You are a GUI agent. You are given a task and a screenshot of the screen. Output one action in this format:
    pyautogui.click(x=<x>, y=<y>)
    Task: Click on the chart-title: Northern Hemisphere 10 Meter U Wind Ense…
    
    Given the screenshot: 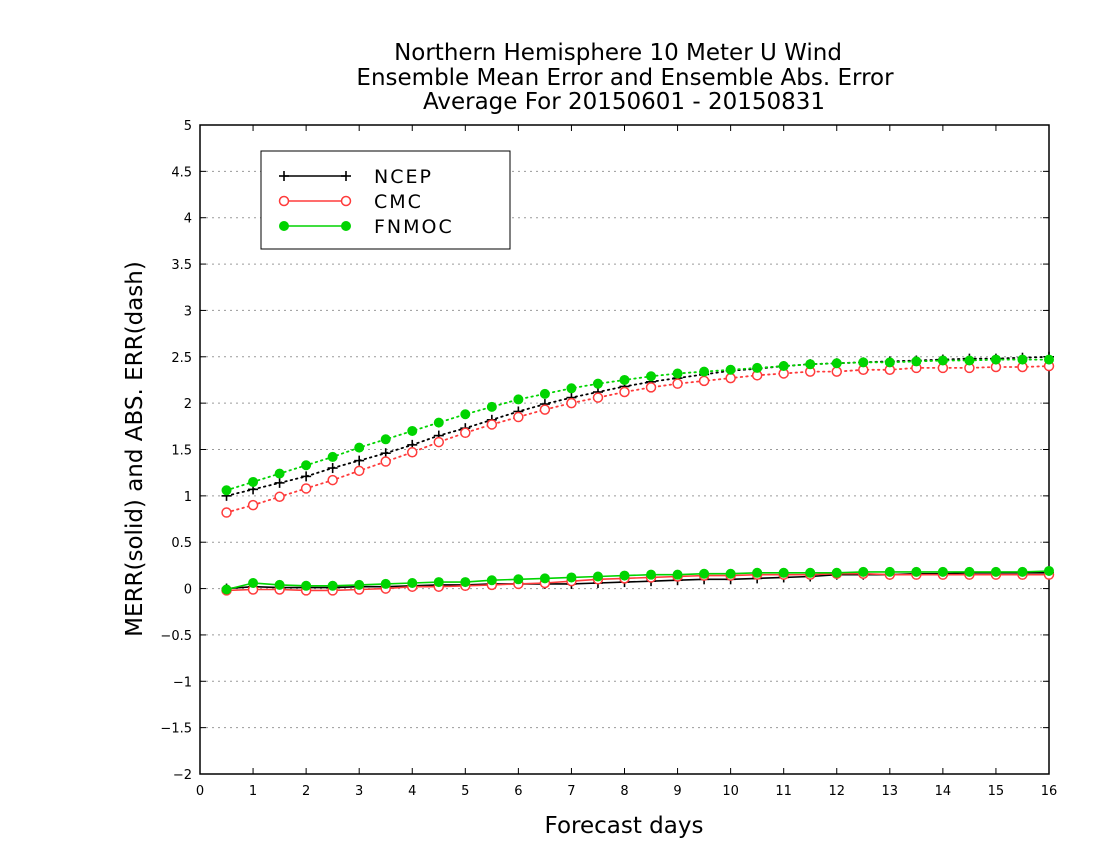 What is the action you would take?
    pyautogui.click(x=625, y=77)
    